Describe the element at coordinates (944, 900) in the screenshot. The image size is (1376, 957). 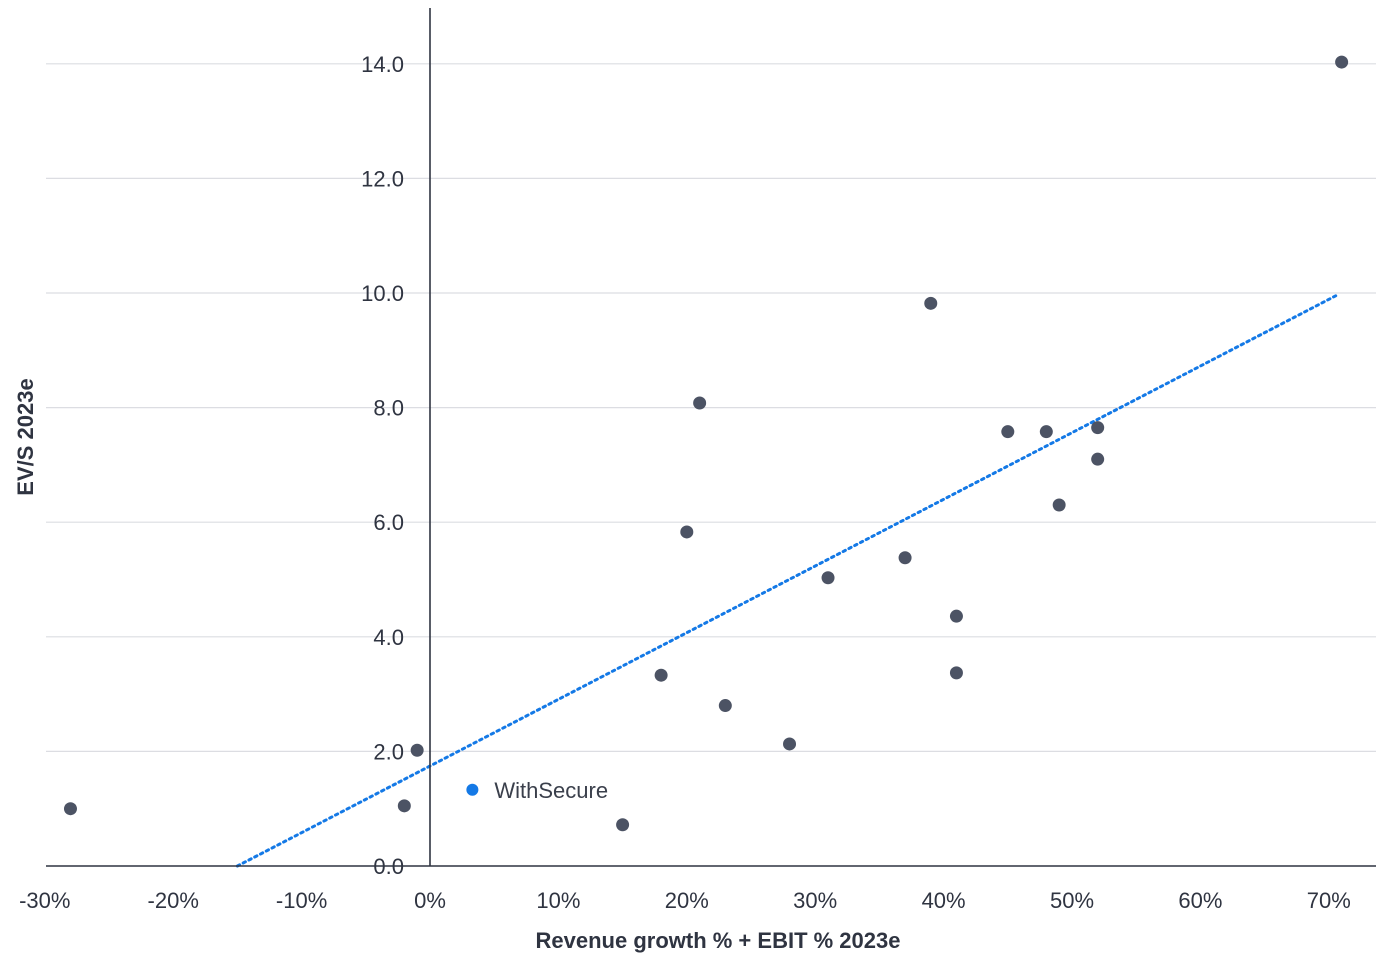
I see `x-tick-label-7: 40%` at that location.